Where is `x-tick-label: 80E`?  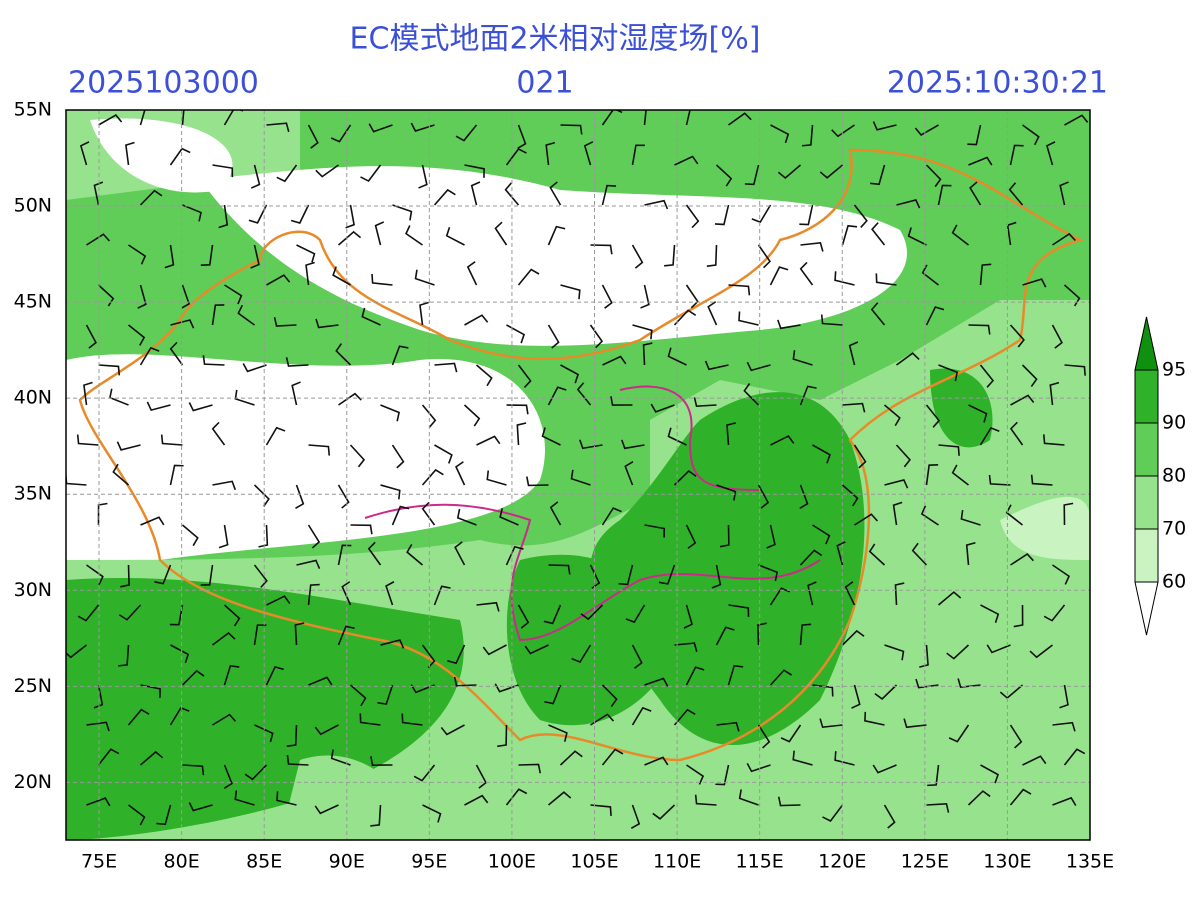 x-tick-label: 80E is located at coordinates (182, 862).